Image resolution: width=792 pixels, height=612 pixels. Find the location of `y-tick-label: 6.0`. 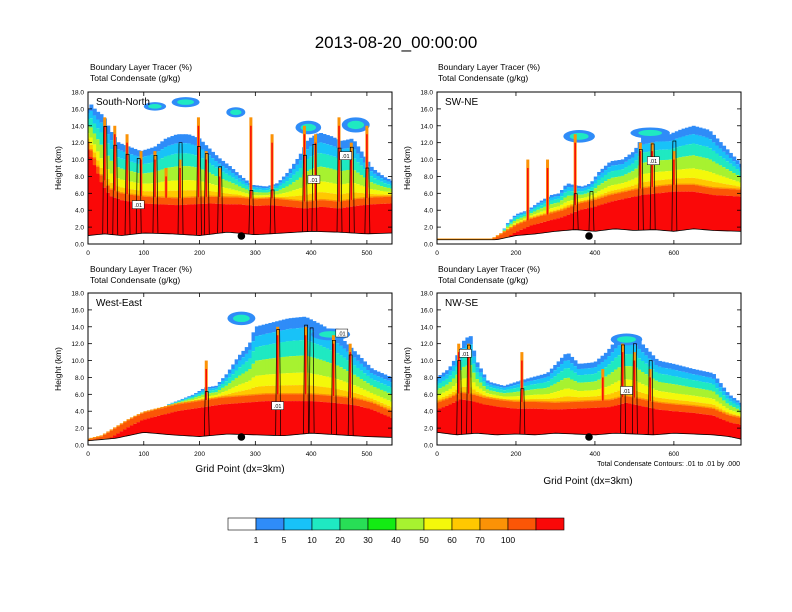

y-tick-label: 6.0 is located at coordinates (79, 395).